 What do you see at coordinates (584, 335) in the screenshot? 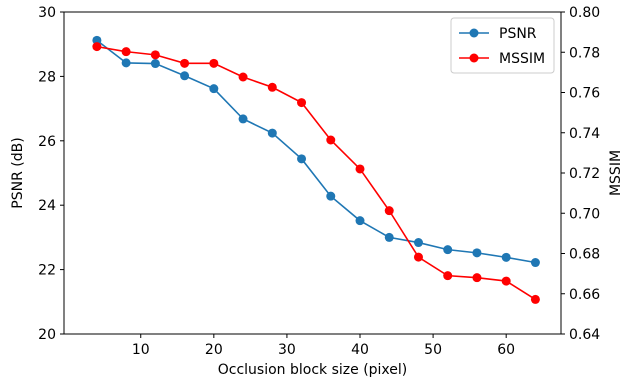
I see `y-right-tick-label: 0.64` at bounding box center [584, 335].